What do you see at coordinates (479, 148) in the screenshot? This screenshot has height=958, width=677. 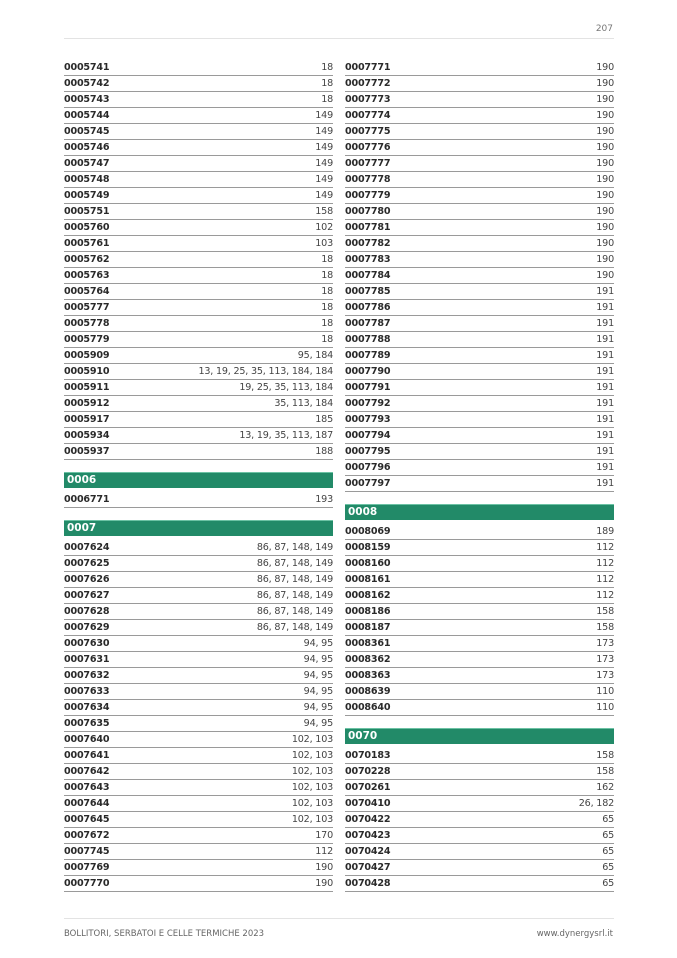 I see `index-row: 0007776 190` at bounding box center [479, 148].